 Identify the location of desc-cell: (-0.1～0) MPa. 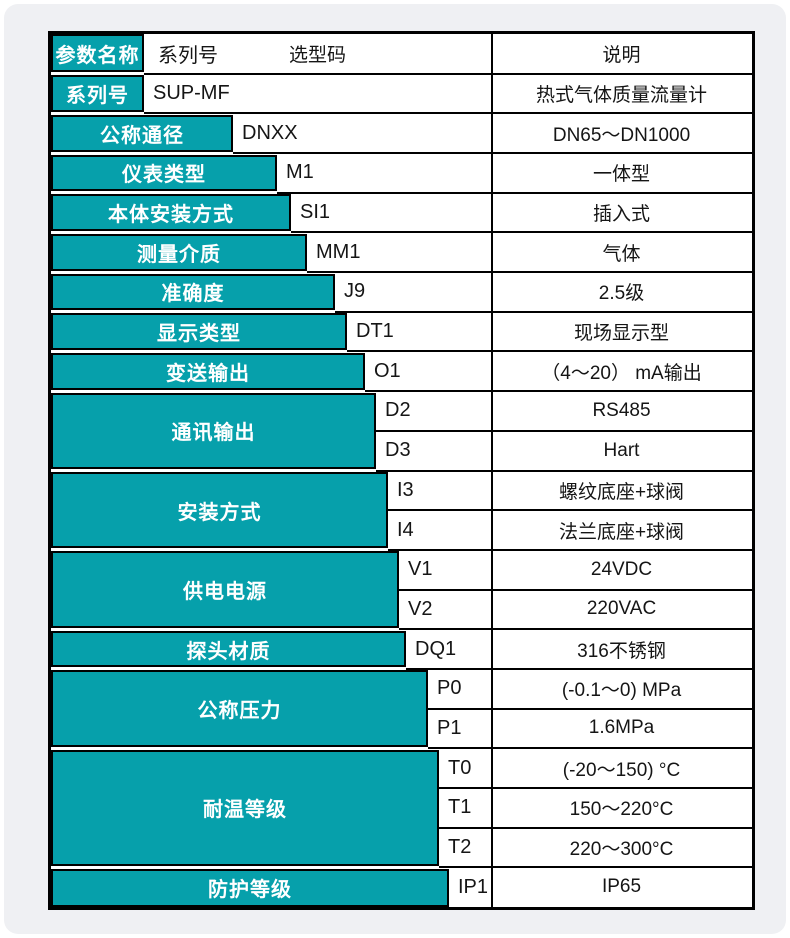
(621, 691).